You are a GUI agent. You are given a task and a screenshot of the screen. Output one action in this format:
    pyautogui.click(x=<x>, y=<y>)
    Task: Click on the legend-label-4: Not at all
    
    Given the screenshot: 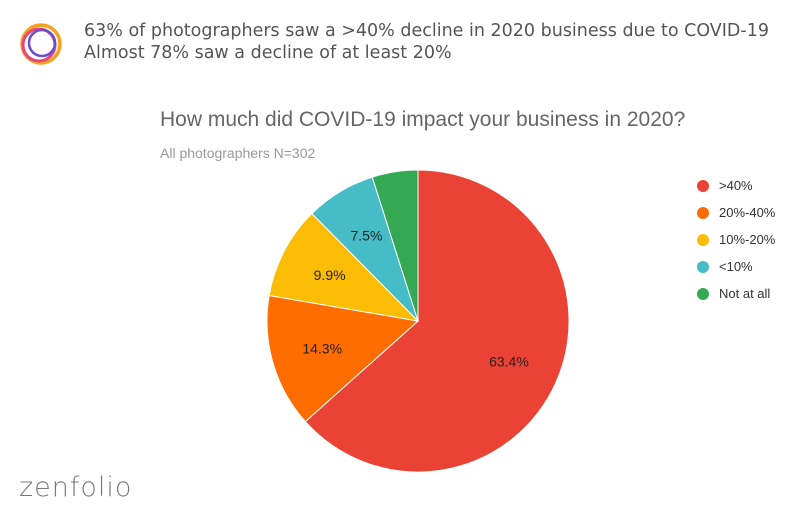 What is the action you would take?
    pyautogui.click(x=745, y=293)
    